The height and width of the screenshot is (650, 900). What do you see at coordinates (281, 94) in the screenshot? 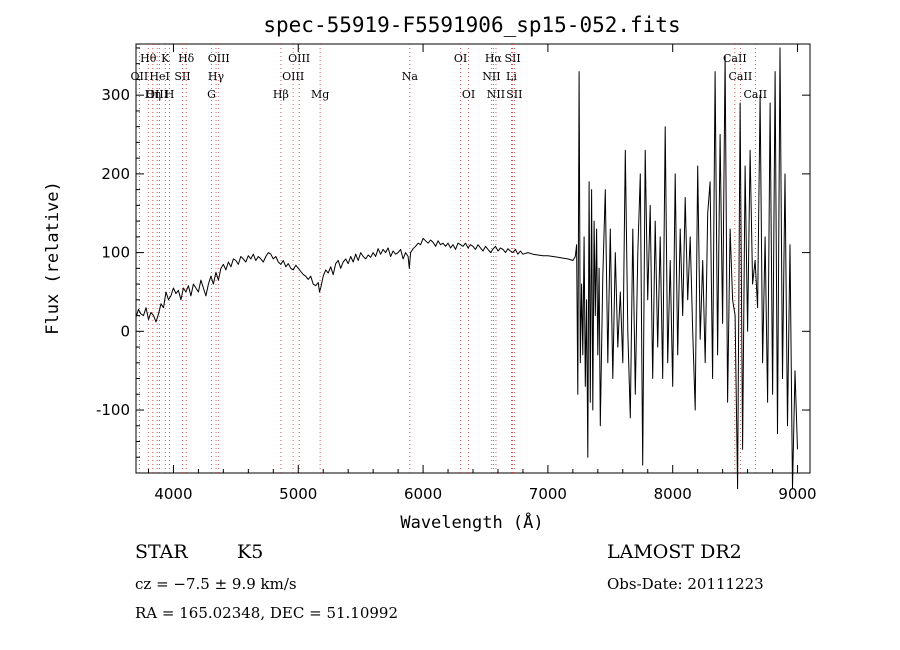
I see `line-marker-label: Hβ` at bounding box center [281, 94].